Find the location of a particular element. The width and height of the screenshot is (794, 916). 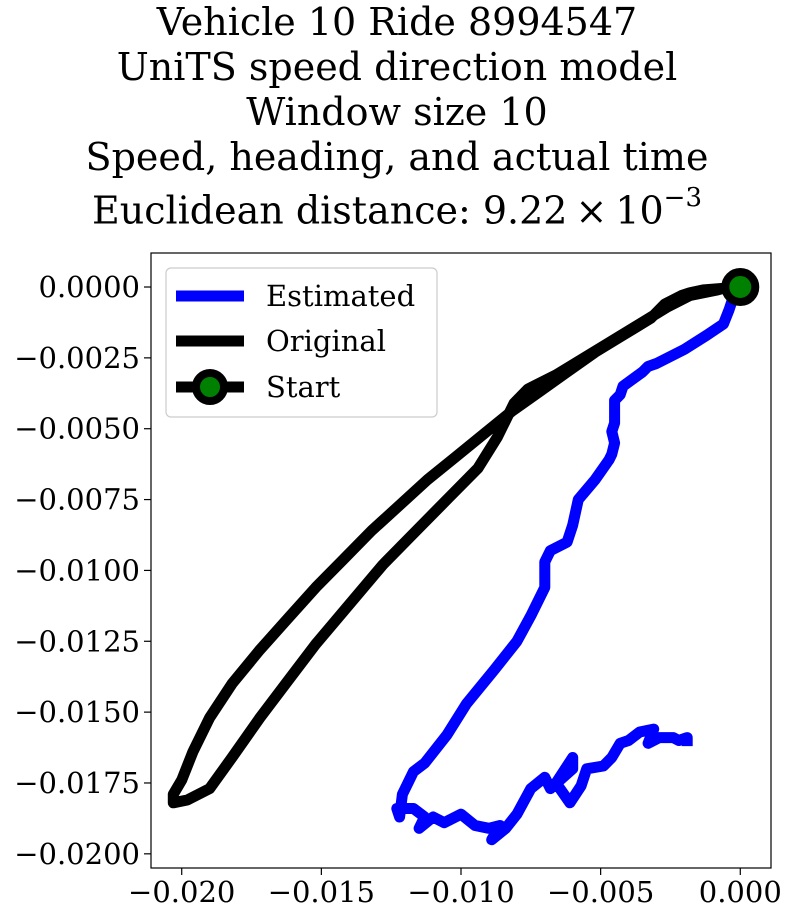

title-line-5: Euclidean distance: 9.22 × 10−3 is located at coordinates (397, 206).